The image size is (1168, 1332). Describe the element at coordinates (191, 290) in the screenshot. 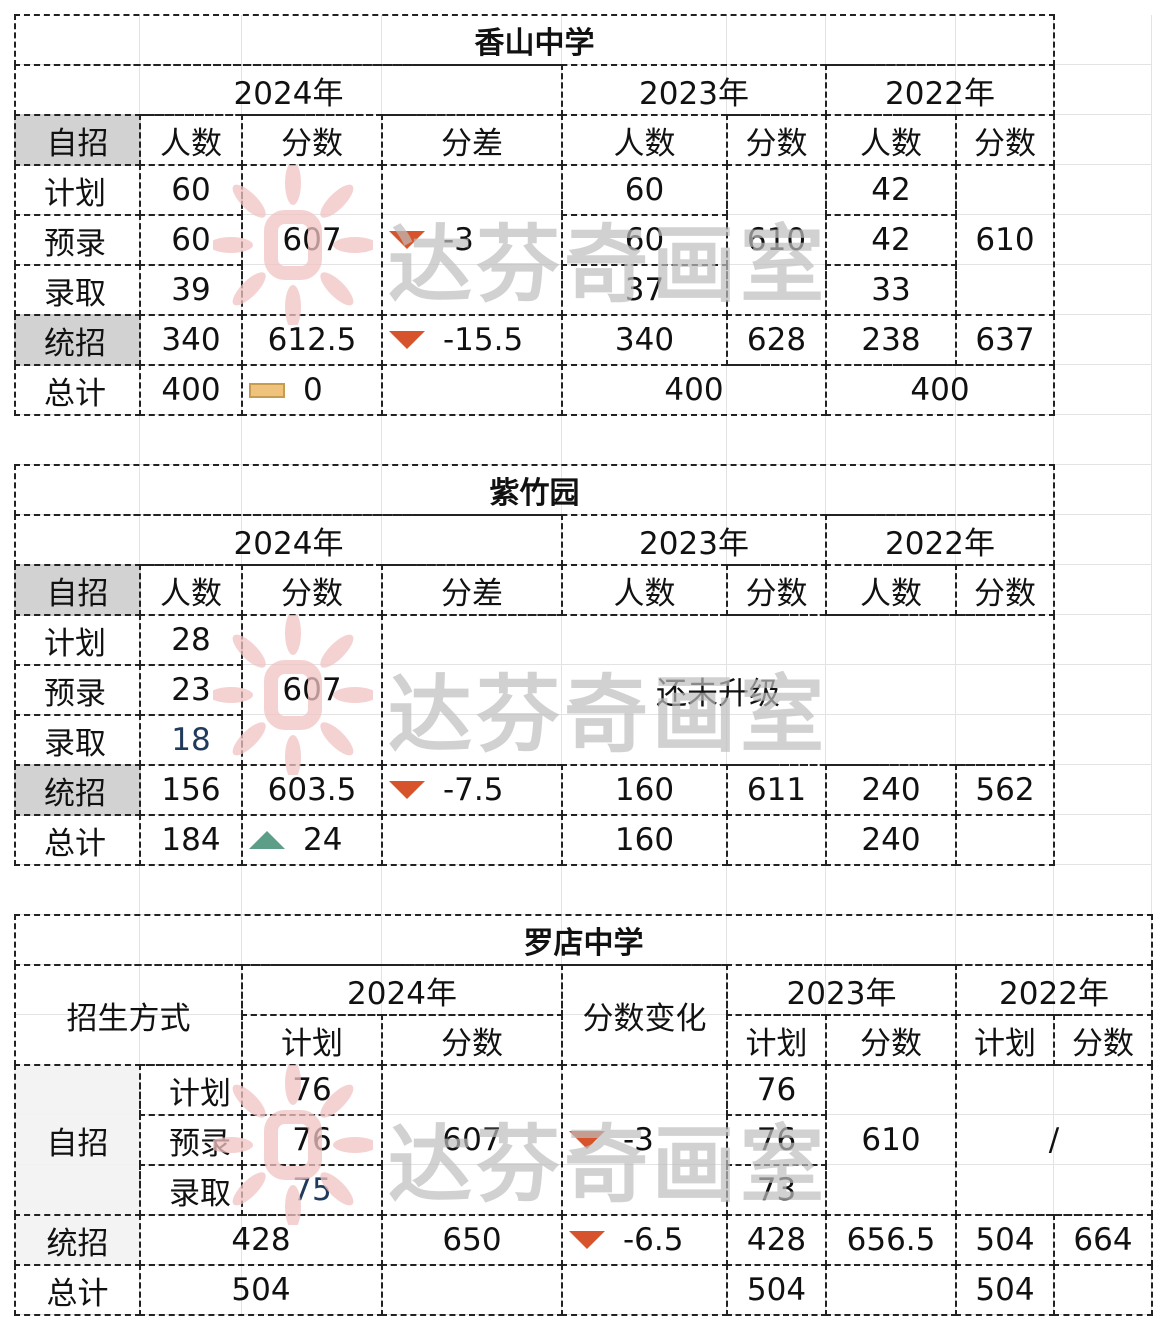

I see `count-2024-admit: 39` at that location.